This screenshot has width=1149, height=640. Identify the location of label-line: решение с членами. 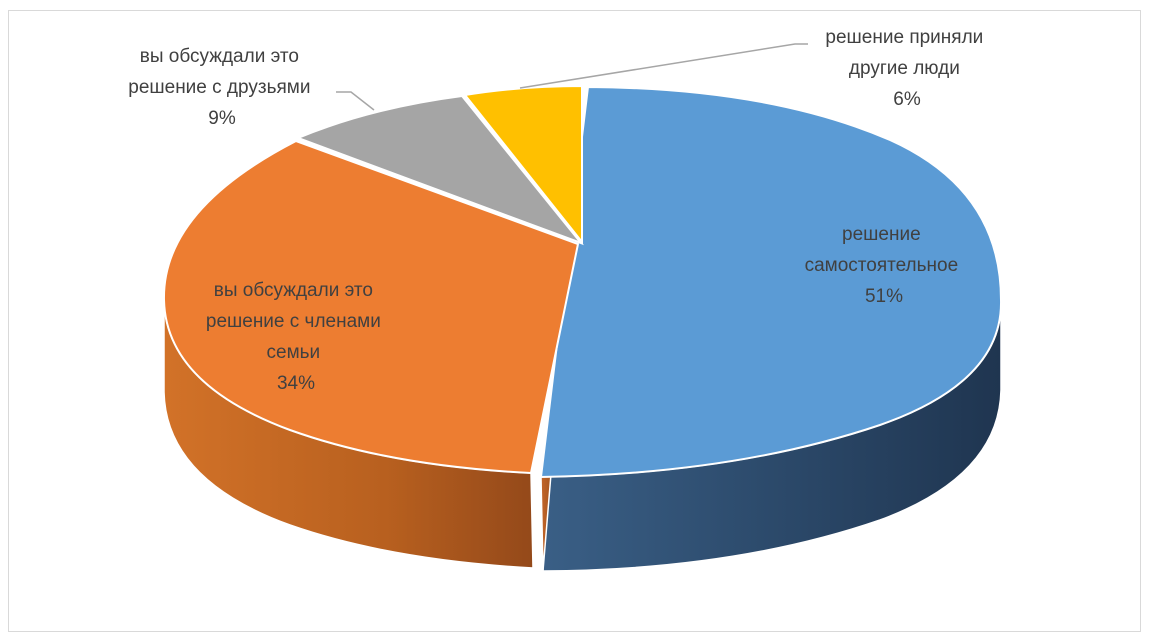
(293, 321).